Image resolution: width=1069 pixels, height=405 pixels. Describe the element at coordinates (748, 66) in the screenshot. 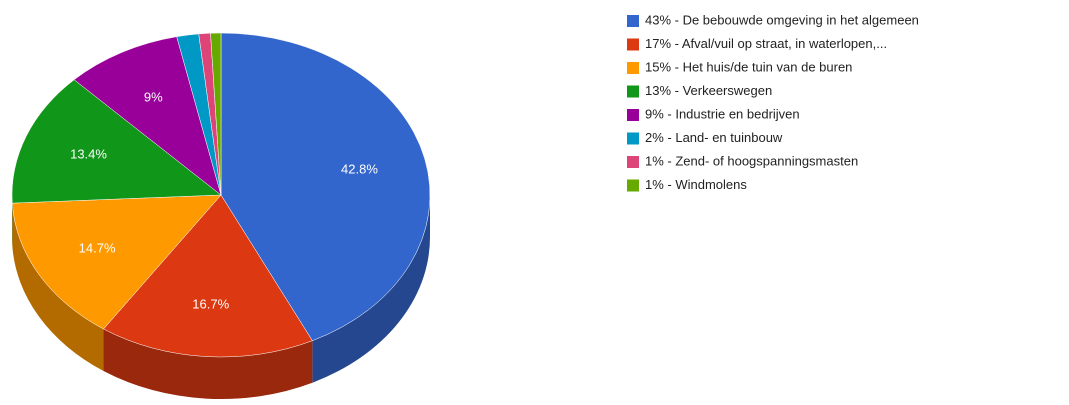

I see `legend-label: 15% - Het huis/de tuin van de buren` at that location.